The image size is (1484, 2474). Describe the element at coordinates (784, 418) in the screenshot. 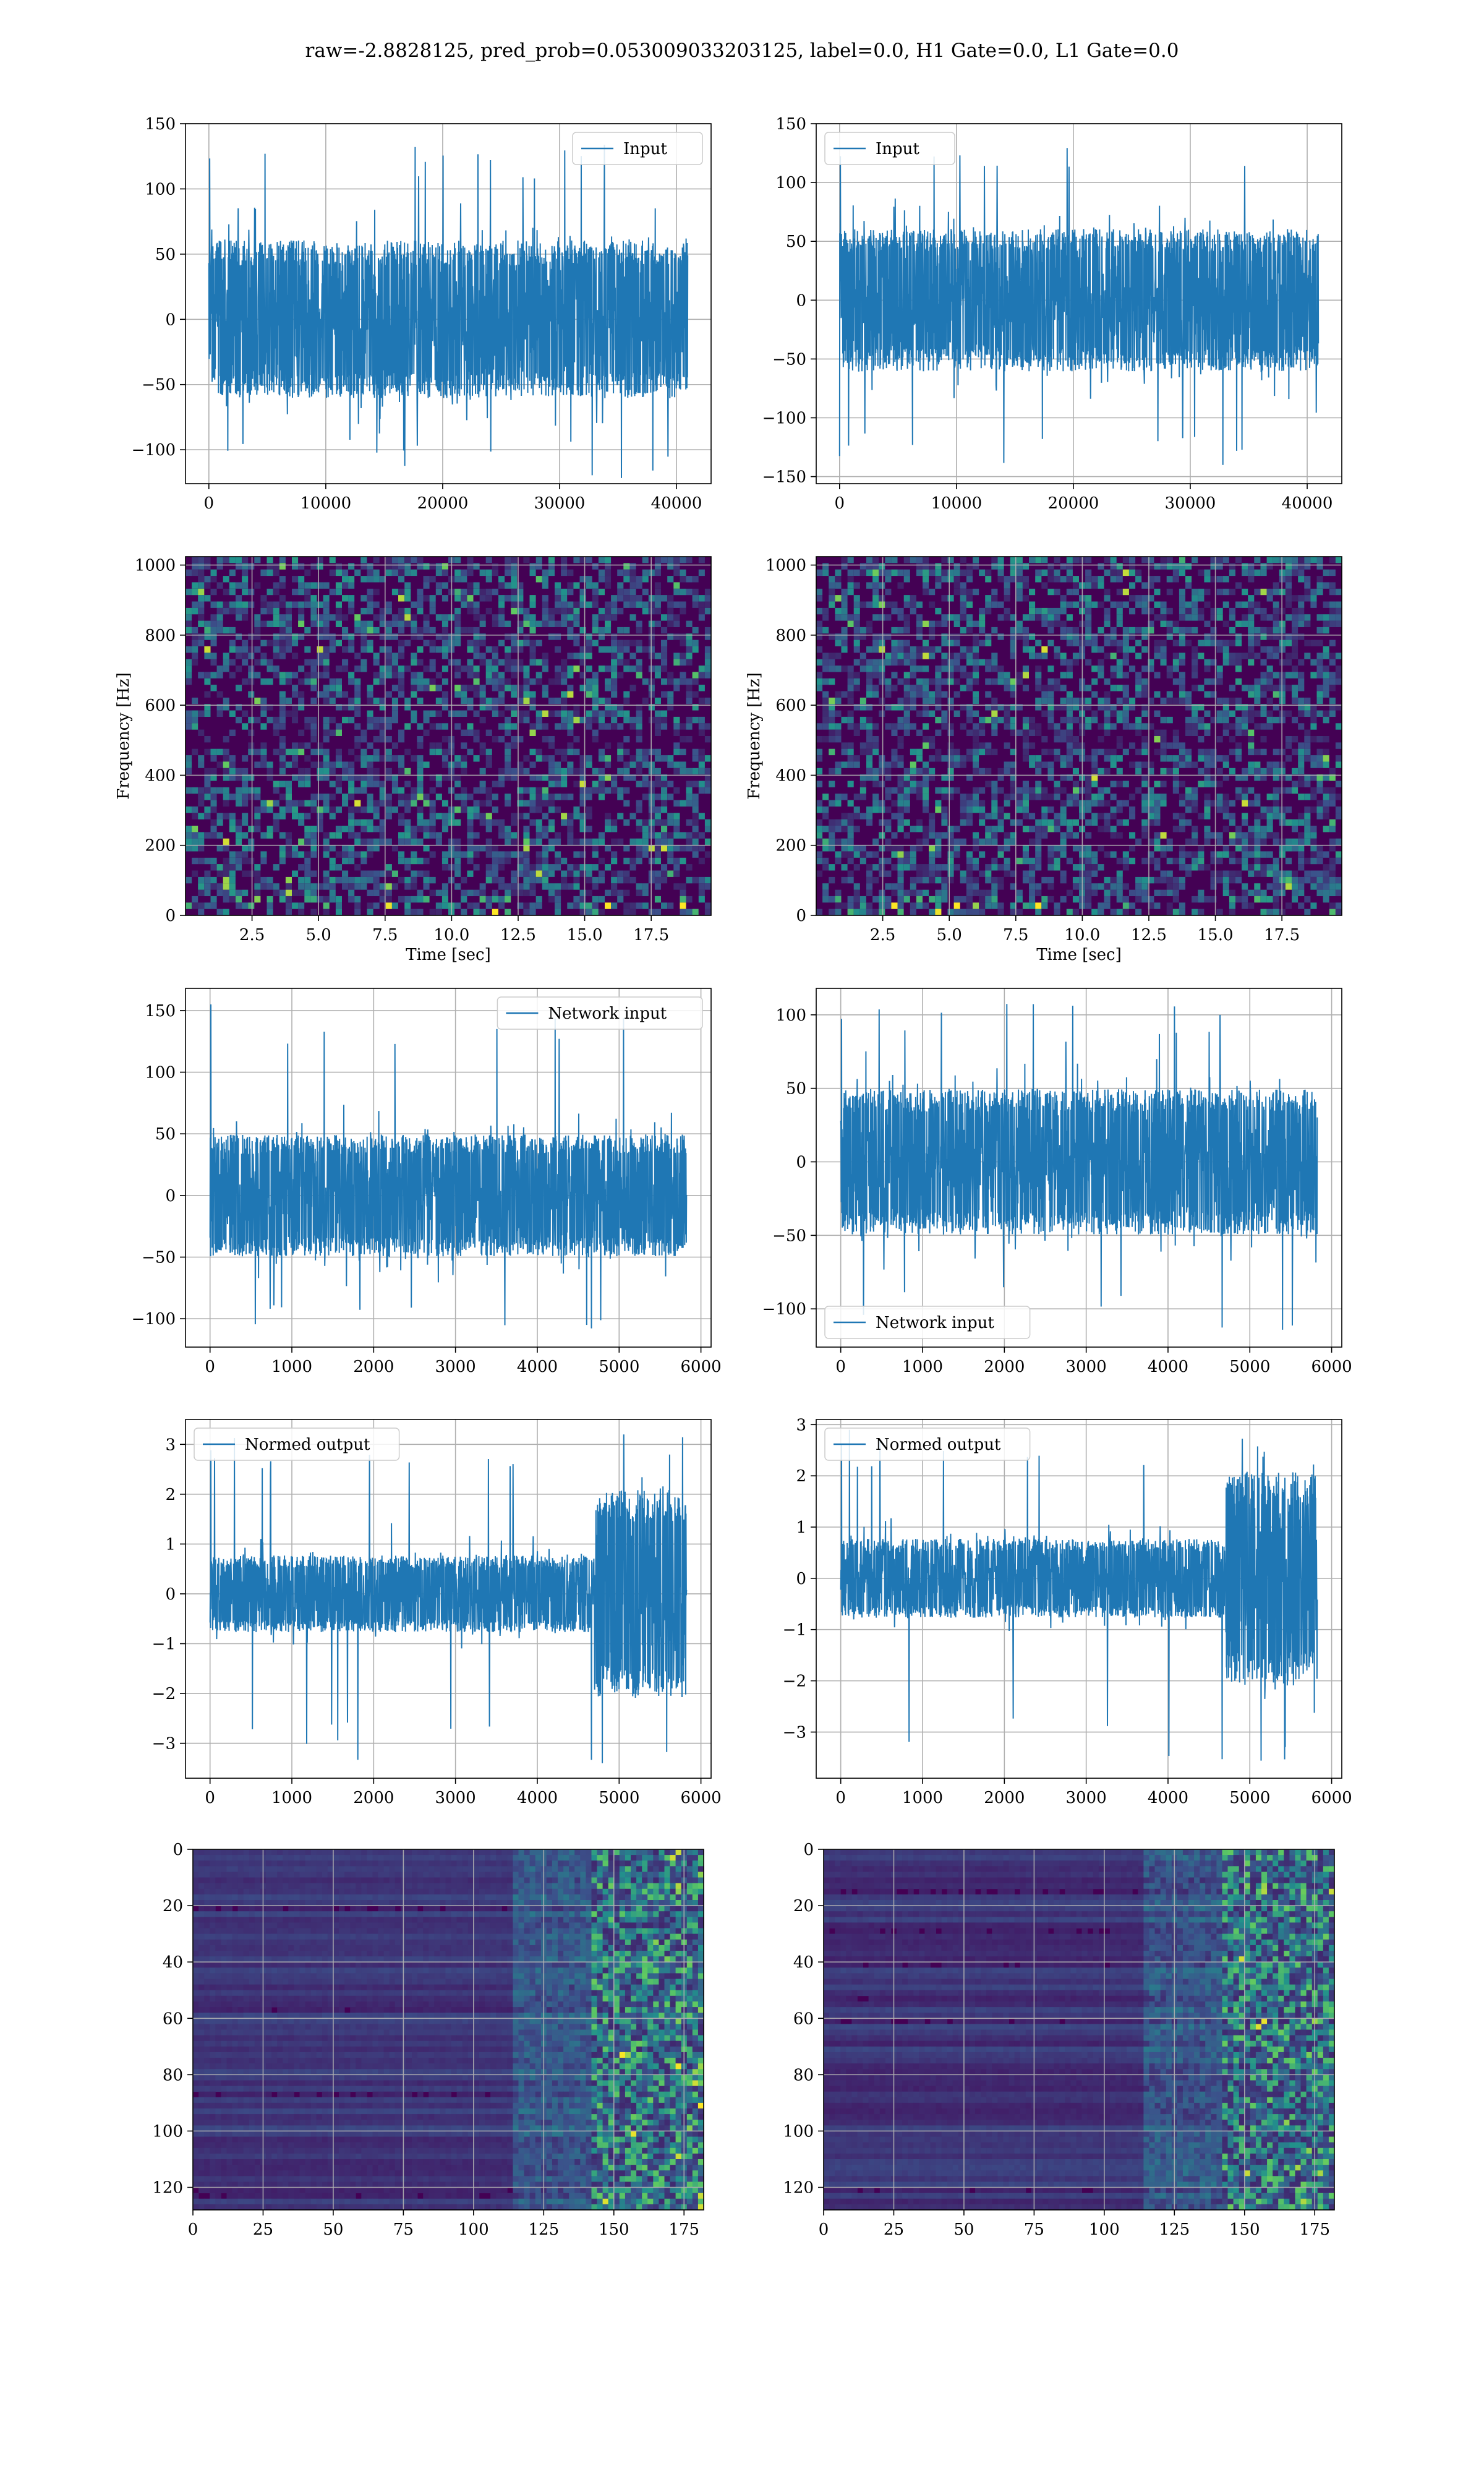

I see `tick-label-y: −100` at that location.